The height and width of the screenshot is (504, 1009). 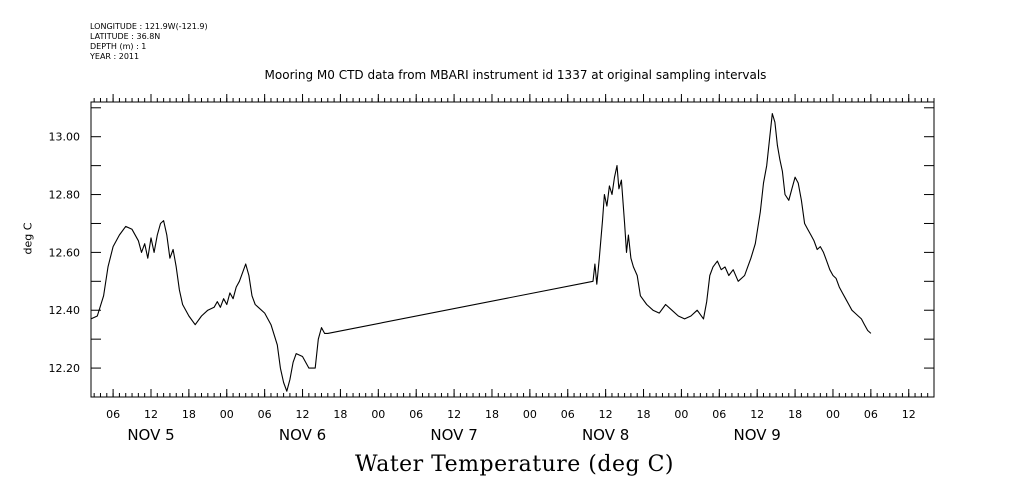 I want to click on longitude-label: LONGITUDE : 121.9W(-121.9), so click(x=149, y=26).